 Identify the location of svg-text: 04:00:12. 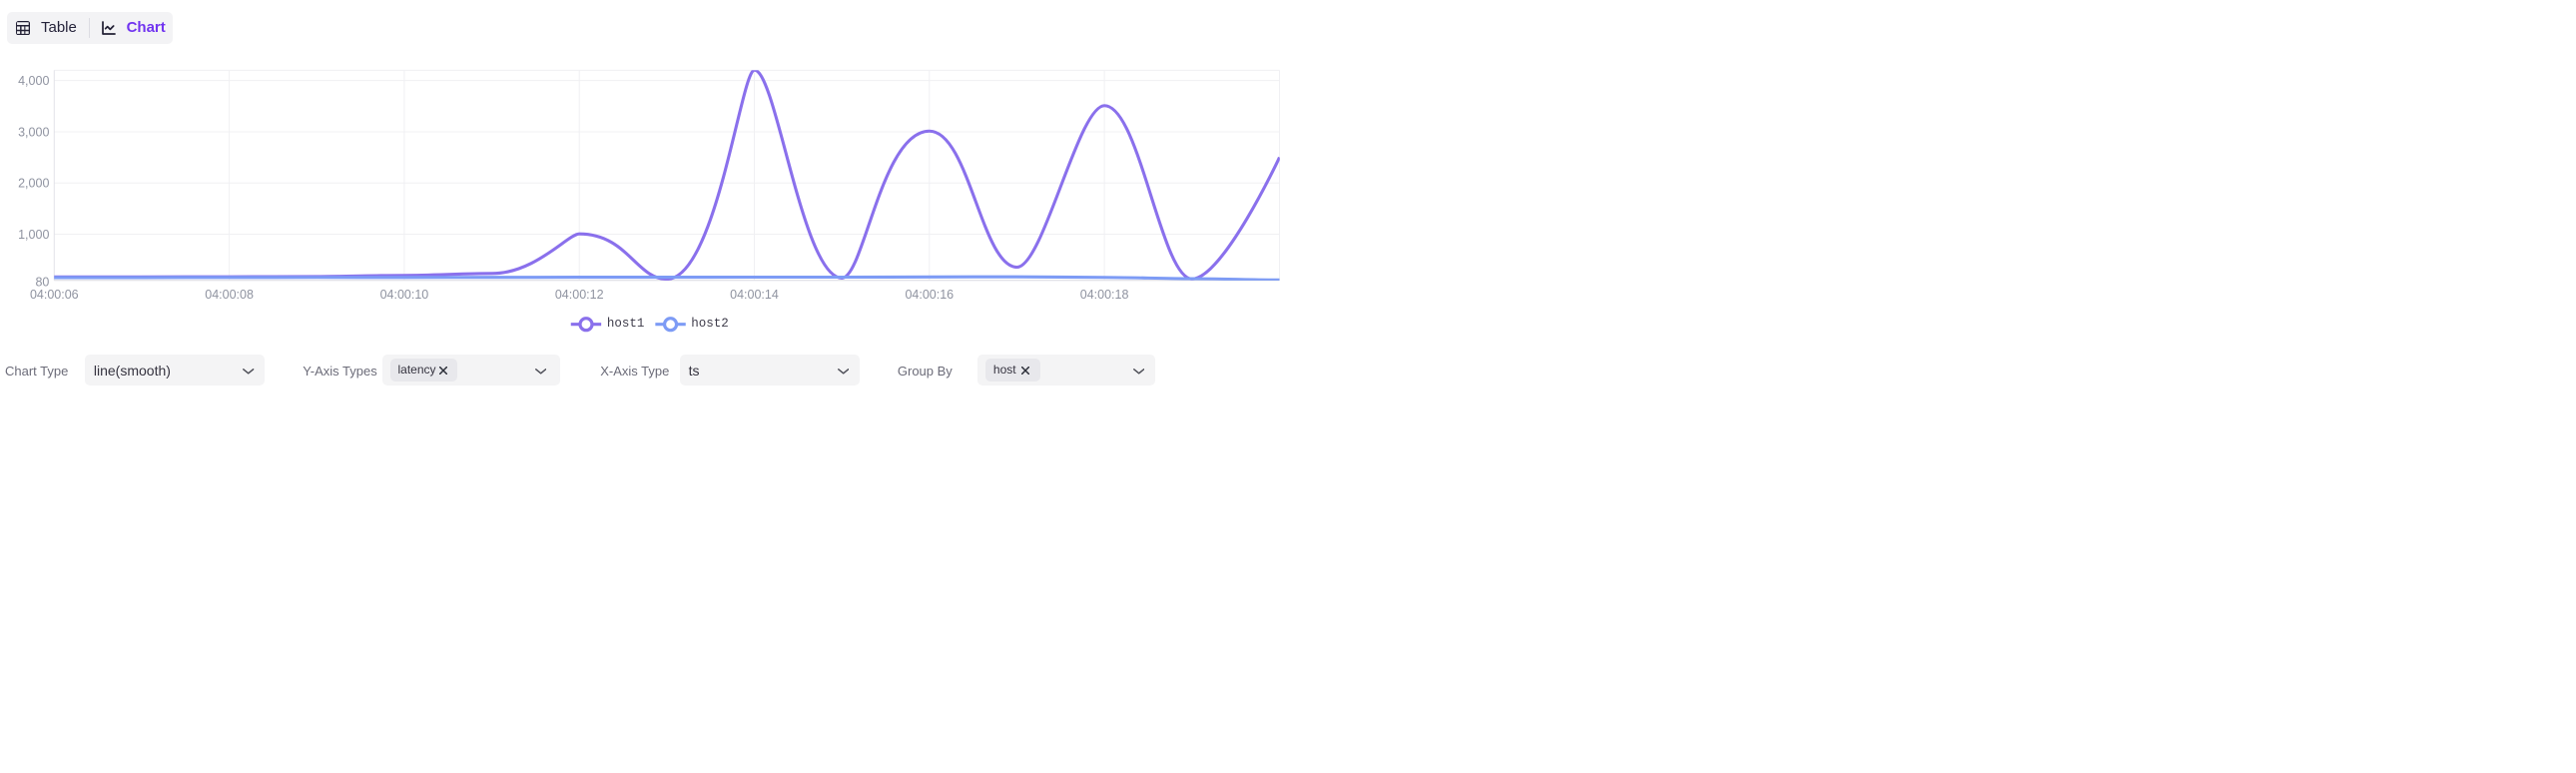
(579, 295).